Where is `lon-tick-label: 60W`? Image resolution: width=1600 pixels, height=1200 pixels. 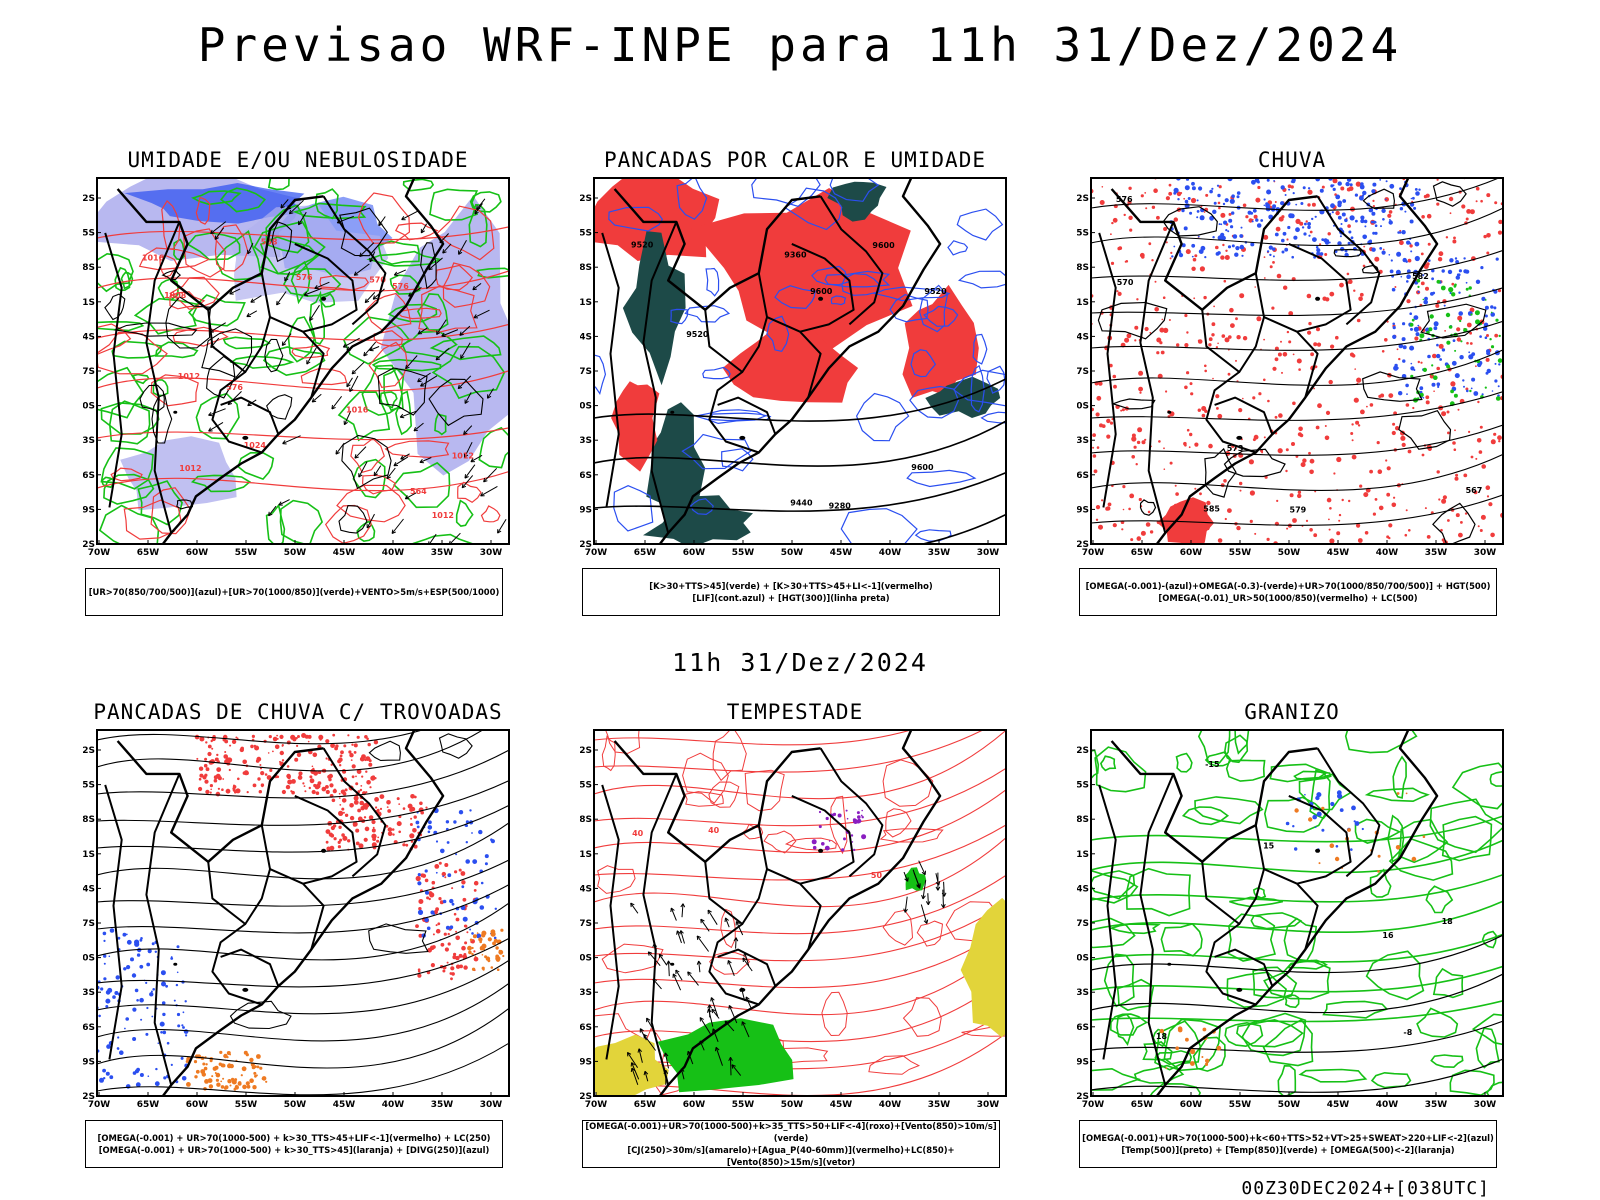 lon-tick-label: 60W is located at coordinates (197, 553).